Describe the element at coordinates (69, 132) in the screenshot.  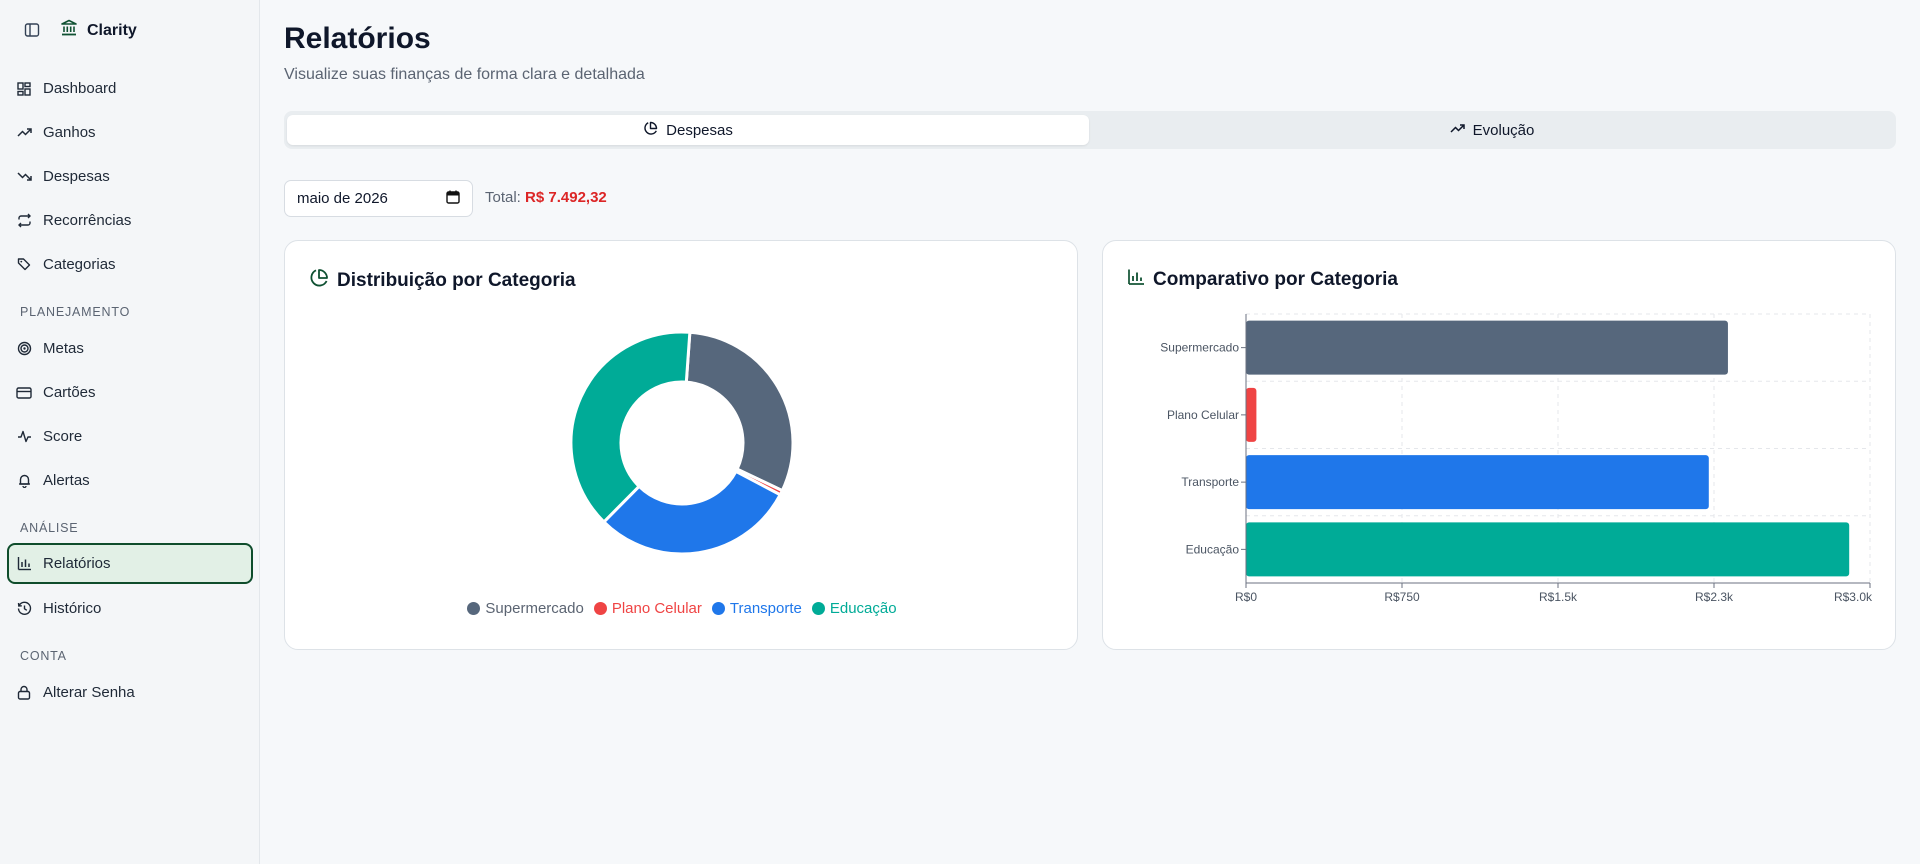
I see `sidebar-item-label: Ganhos` at that location.